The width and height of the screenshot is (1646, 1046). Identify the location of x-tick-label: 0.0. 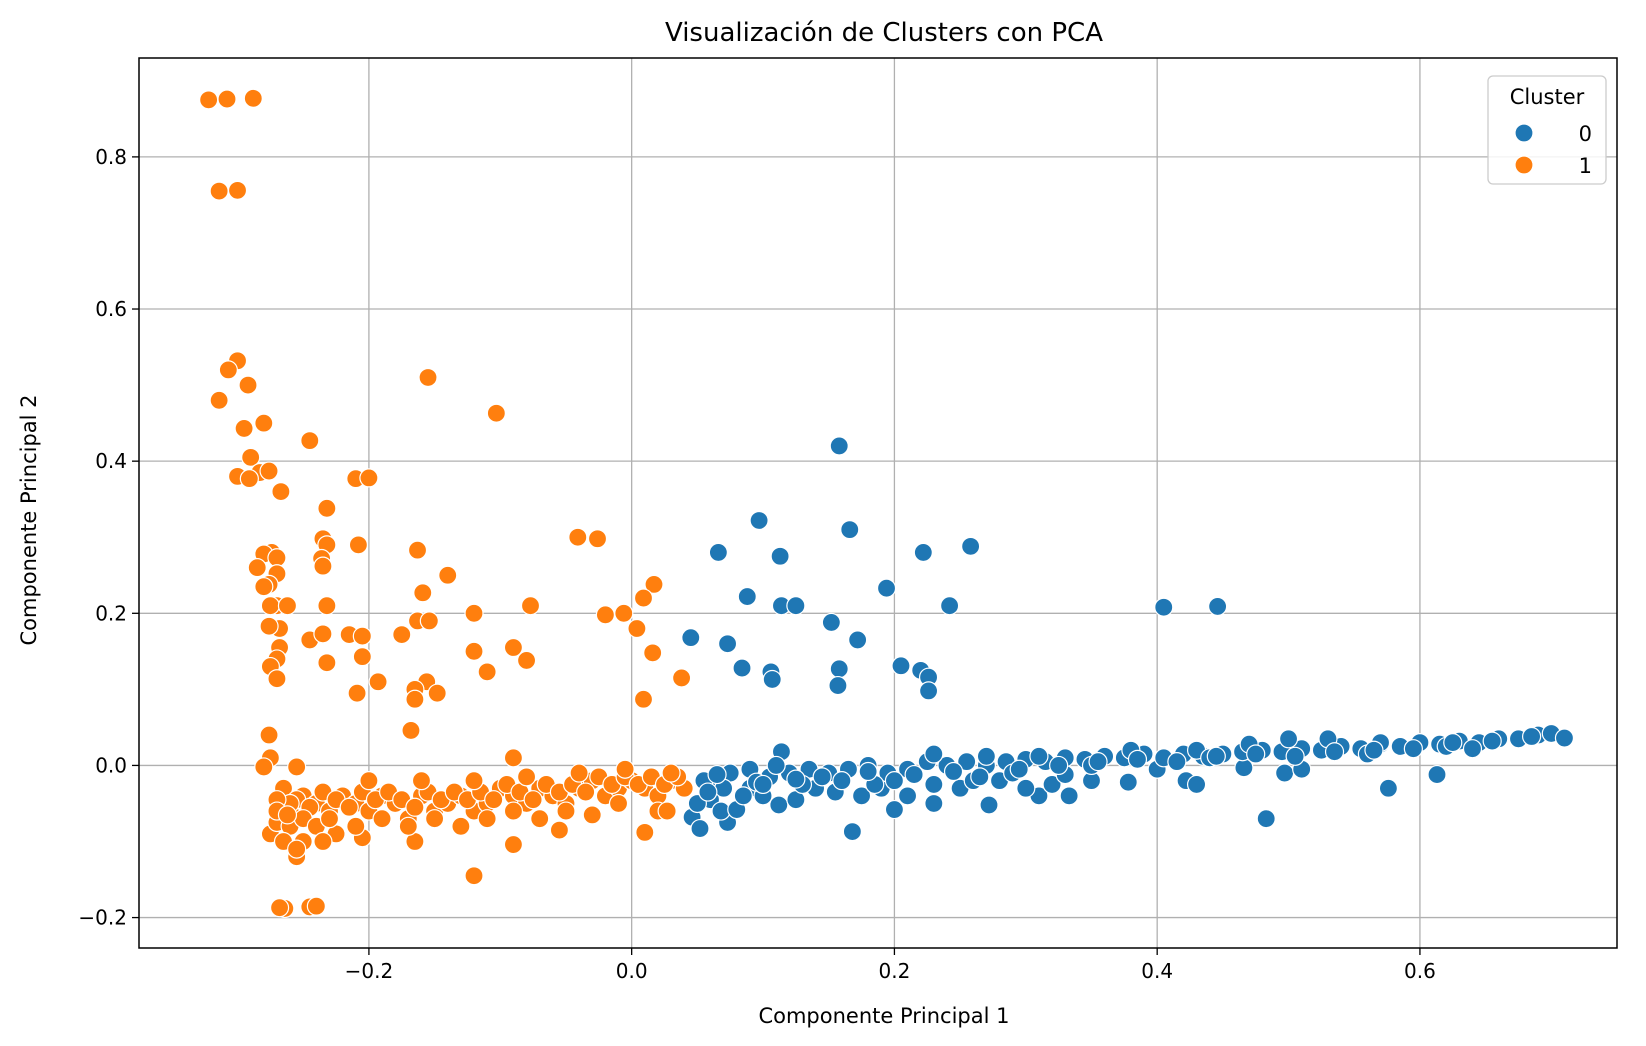
(632, 971).